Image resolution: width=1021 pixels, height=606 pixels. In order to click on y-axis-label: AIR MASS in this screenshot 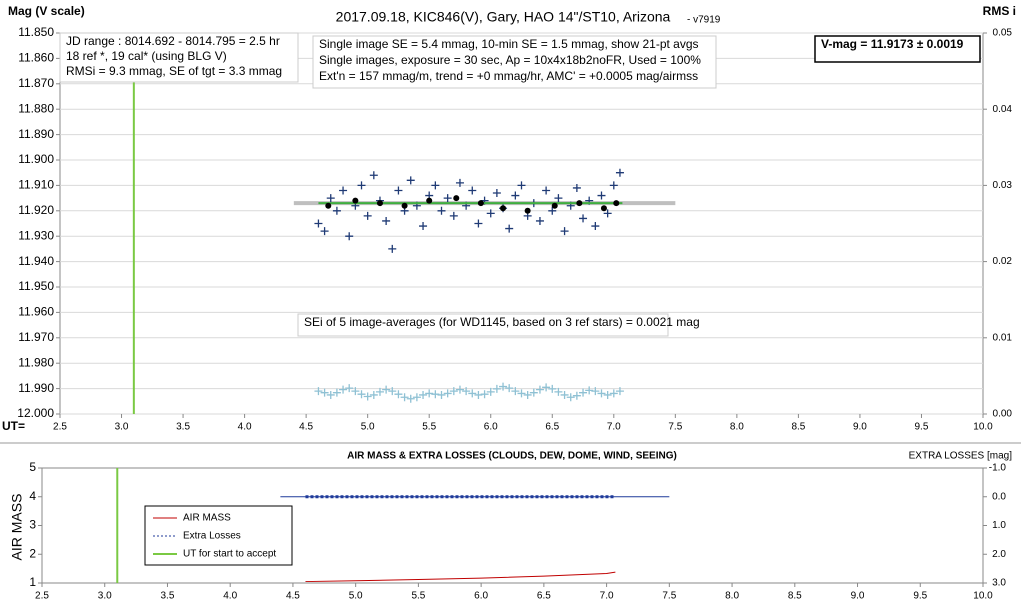, I will do `click(17, 527)`.